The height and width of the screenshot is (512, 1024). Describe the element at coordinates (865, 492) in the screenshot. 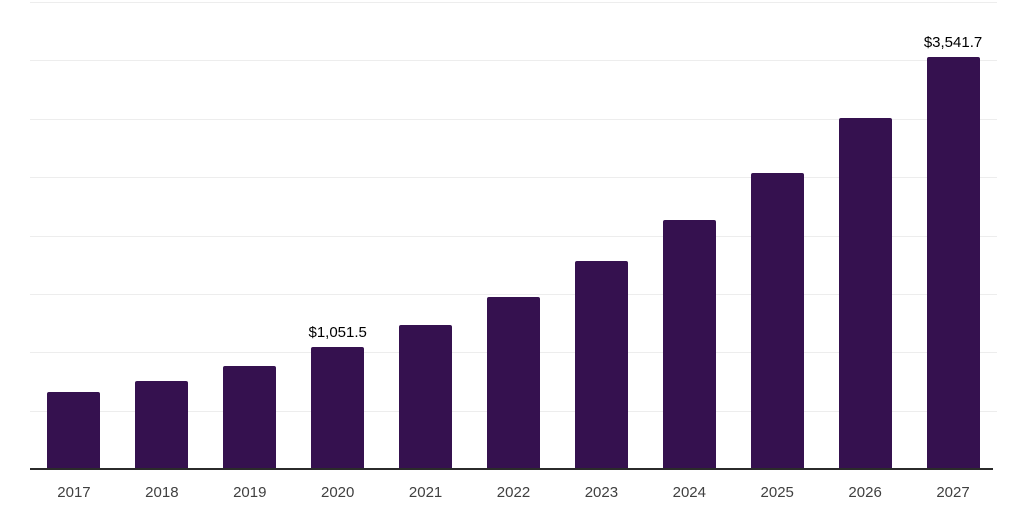

I see `x-tick-label-2026: 2026` at that location.